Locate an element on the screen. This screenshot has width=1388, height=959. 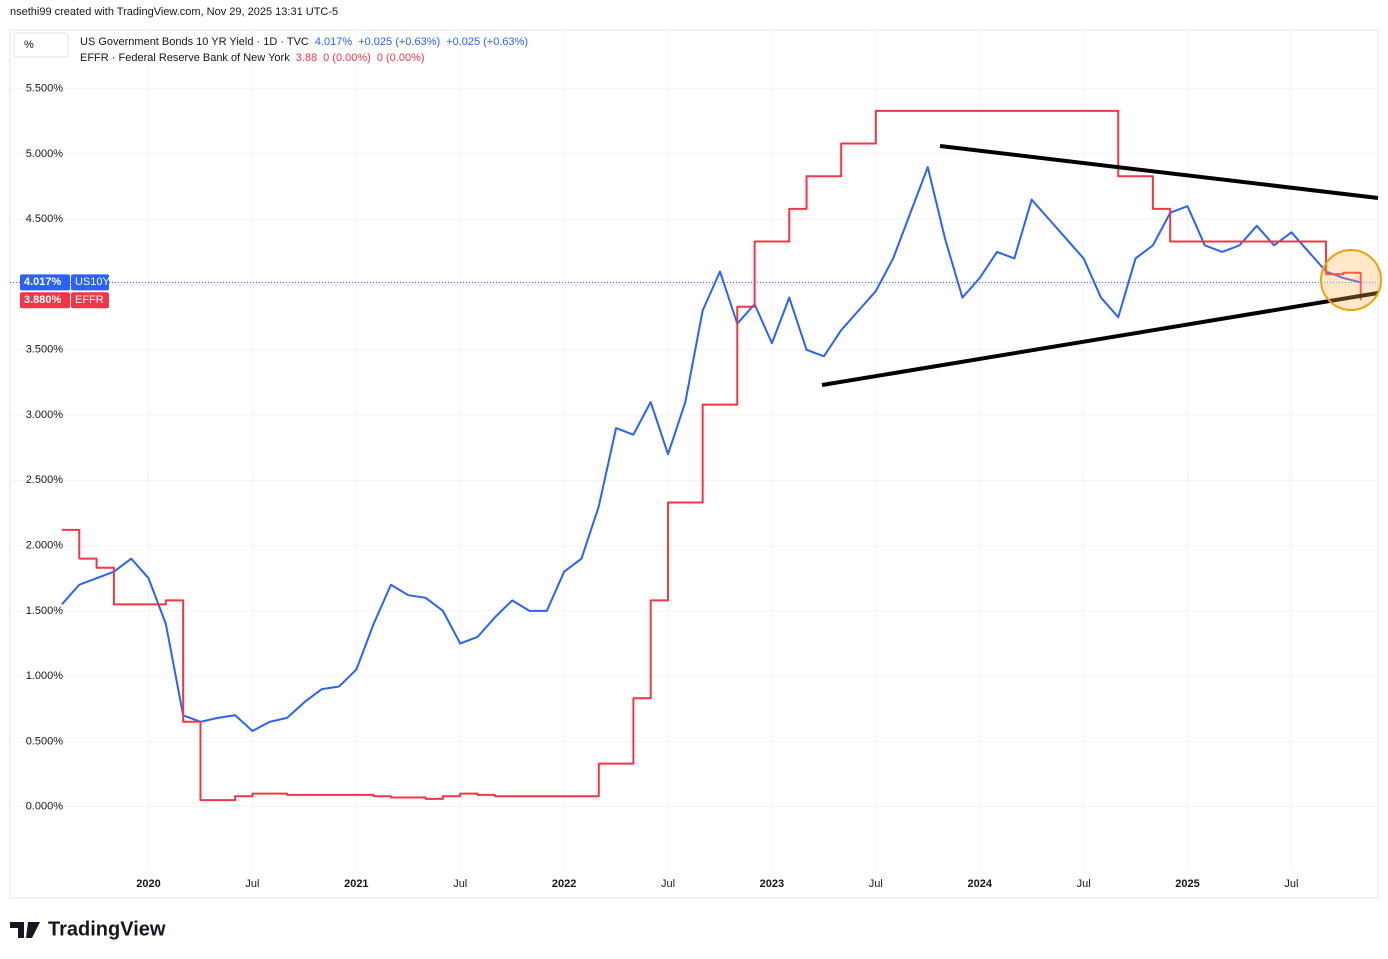
unit-button is located at coordinates (41, 45).